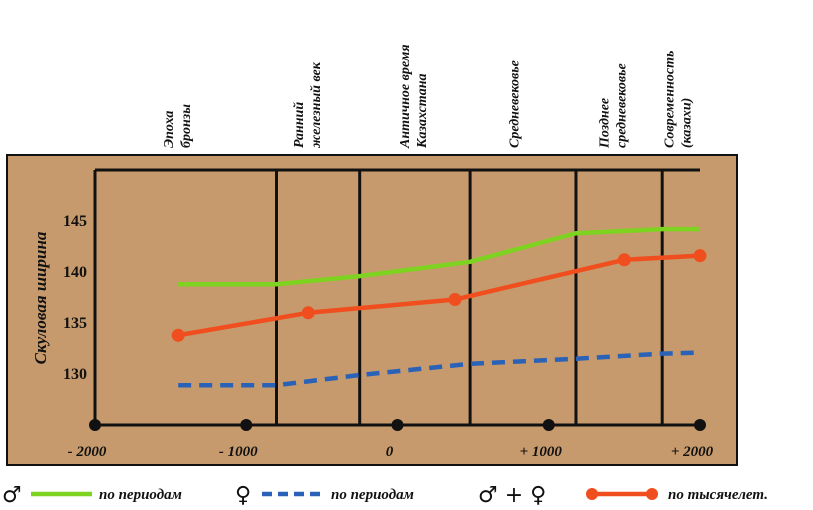 The image size is (813, 510). What do you see at coordinates (512, 495) in the screenshot?
I see `combined-symbol: ♂ + ♀` at bounding box center [512, 495].